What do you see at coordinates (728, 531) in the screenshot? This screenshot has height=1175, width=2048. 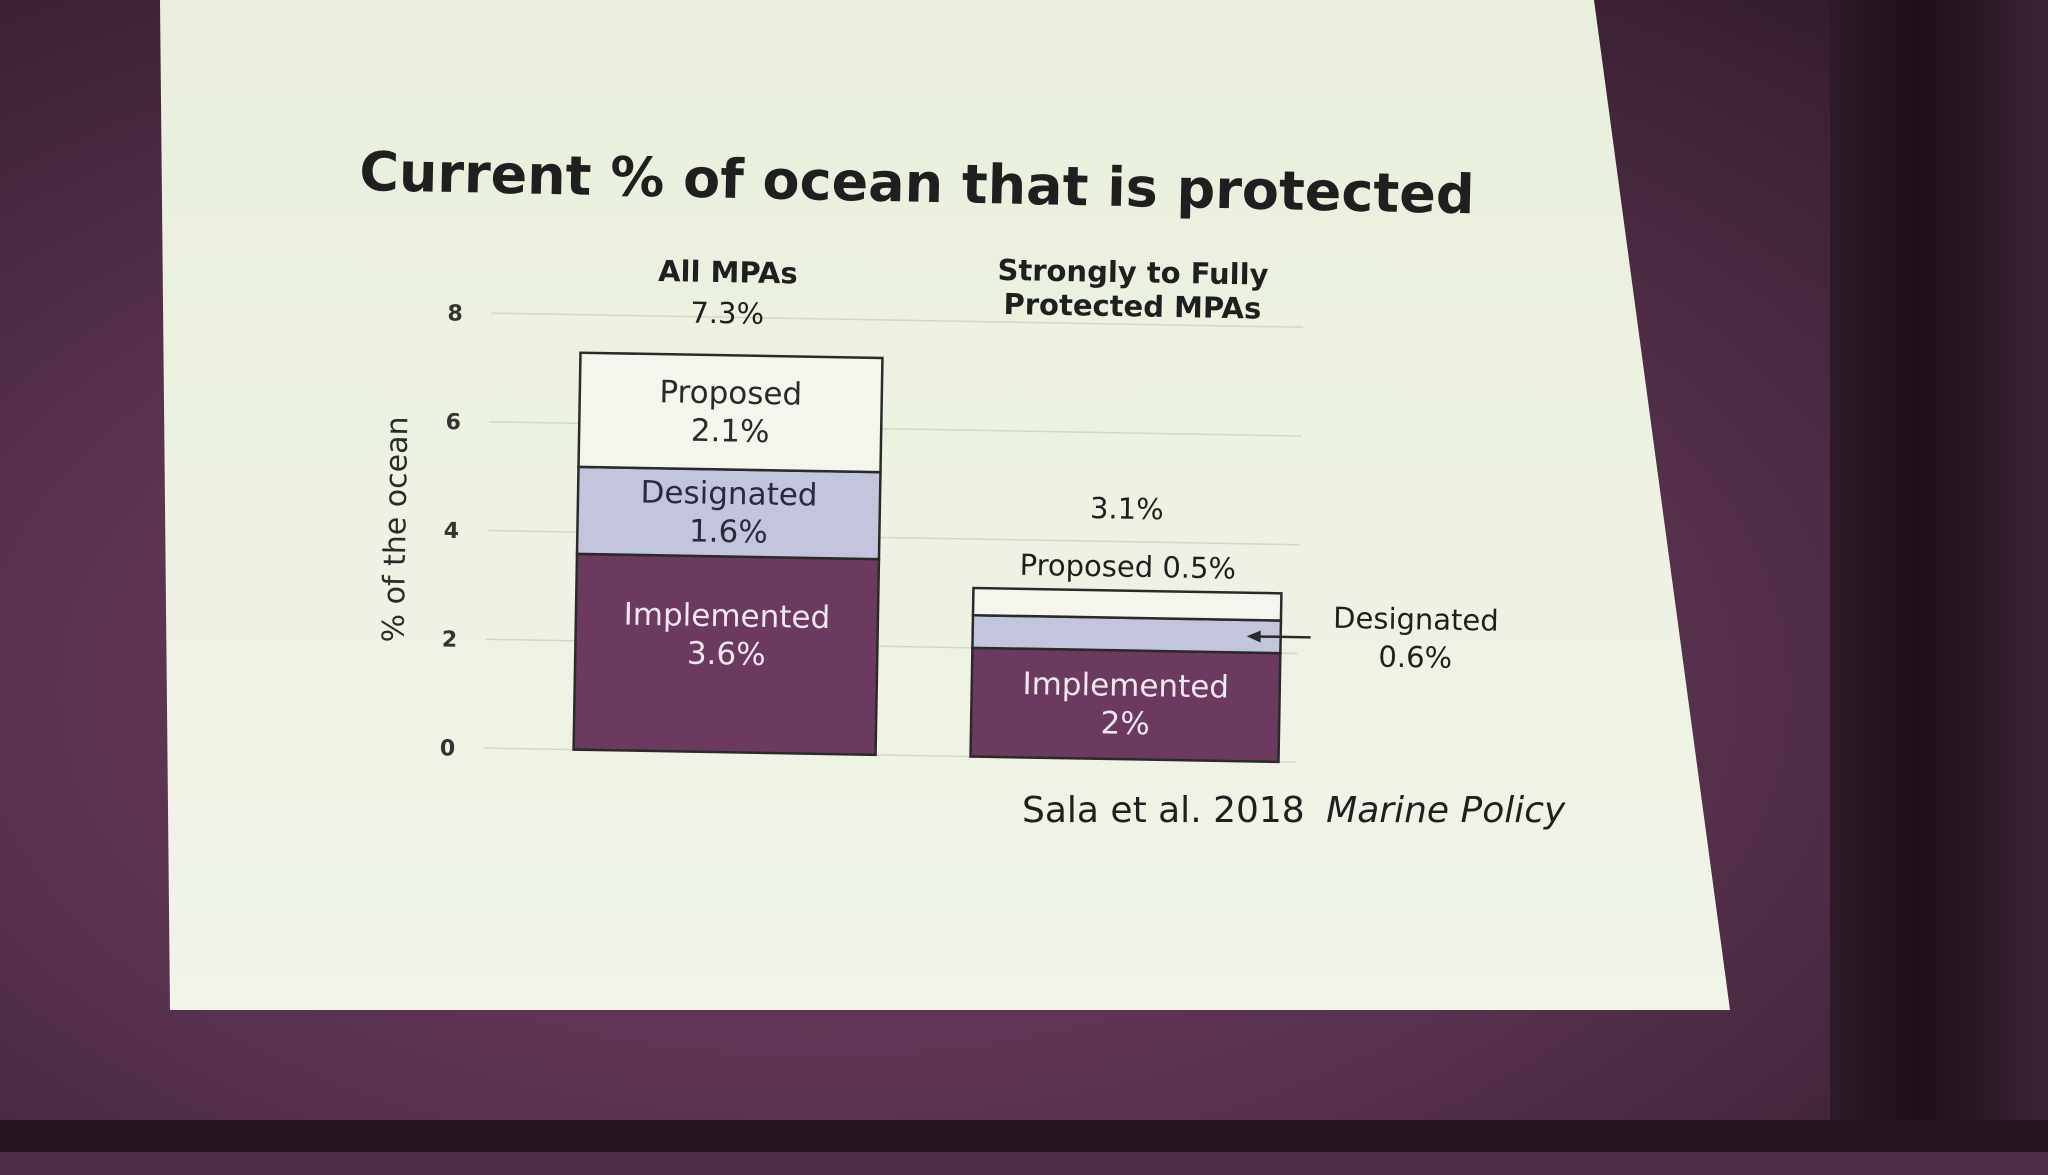 I see `segment-label: 1.6%` at bounding box center [728, 531].